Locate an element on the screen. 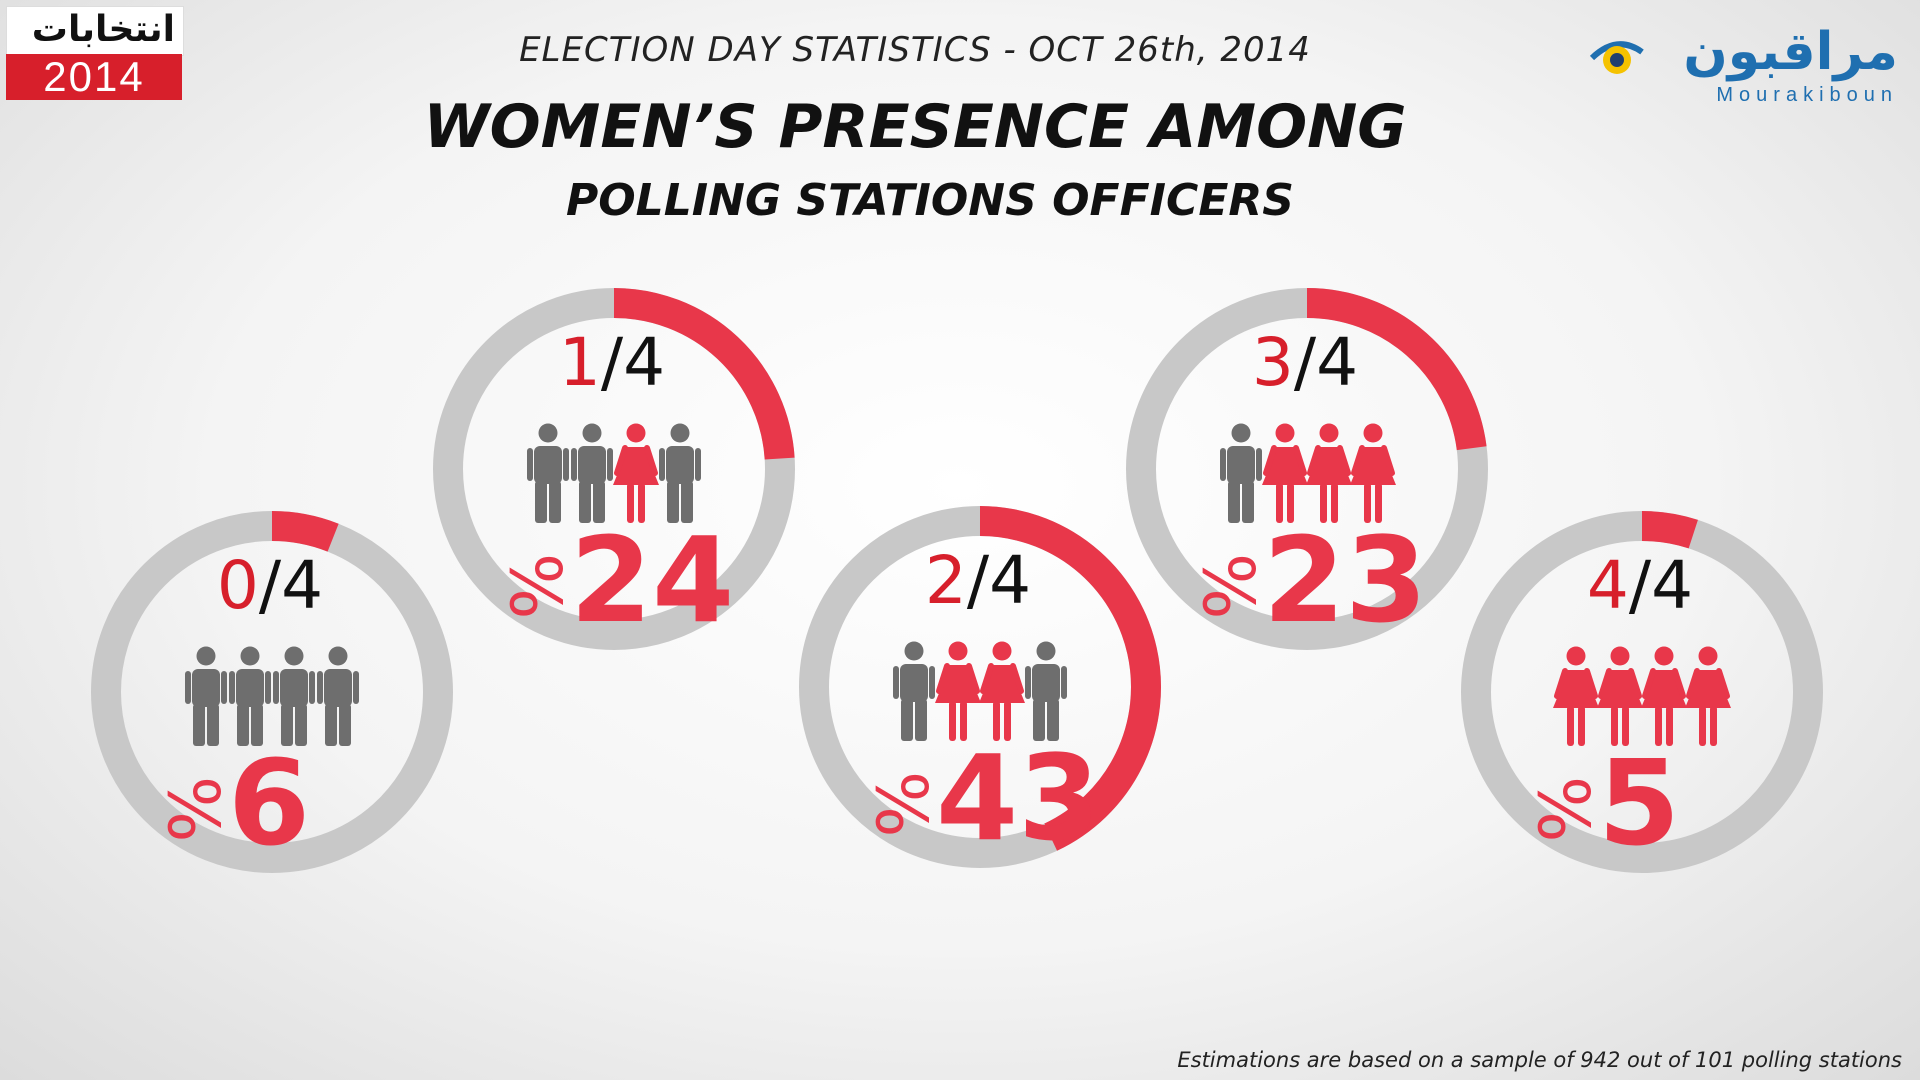 The image size is (1920, 1080). percent-value: 43 is located at coordinates (1018, 798).